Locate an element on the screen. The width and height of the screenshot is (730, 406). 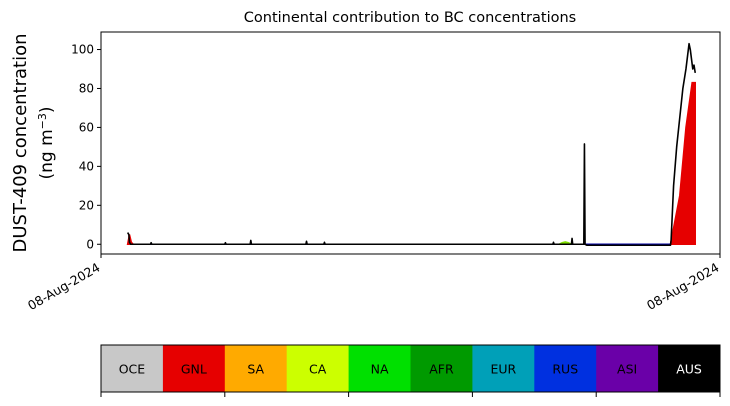
legend-afr-label: AFR is located at coordinates (441, 369).